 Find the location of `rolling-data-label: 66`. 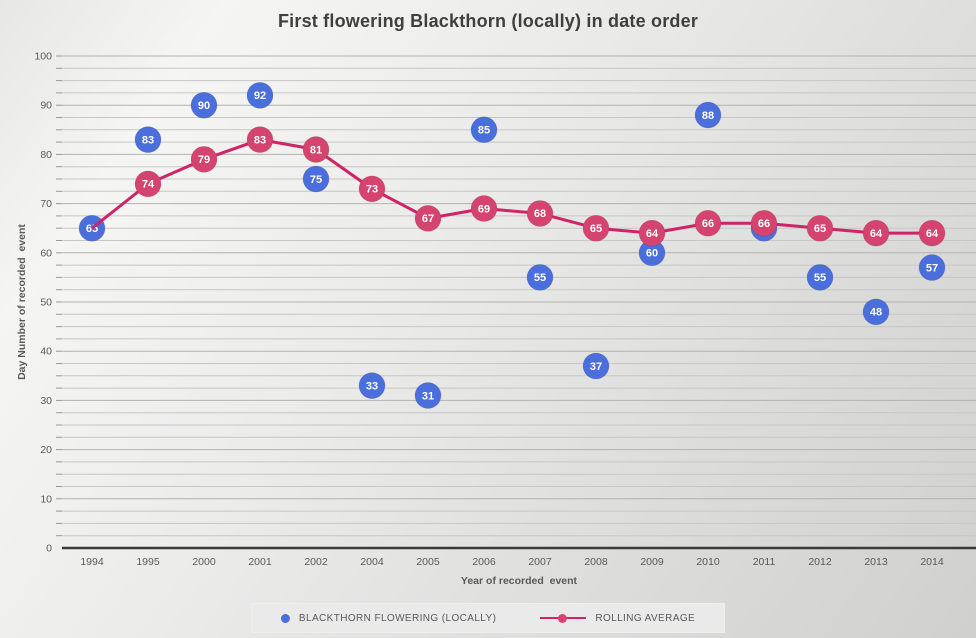

rolling-data-label: 66 is located at coordinates (764, 224).